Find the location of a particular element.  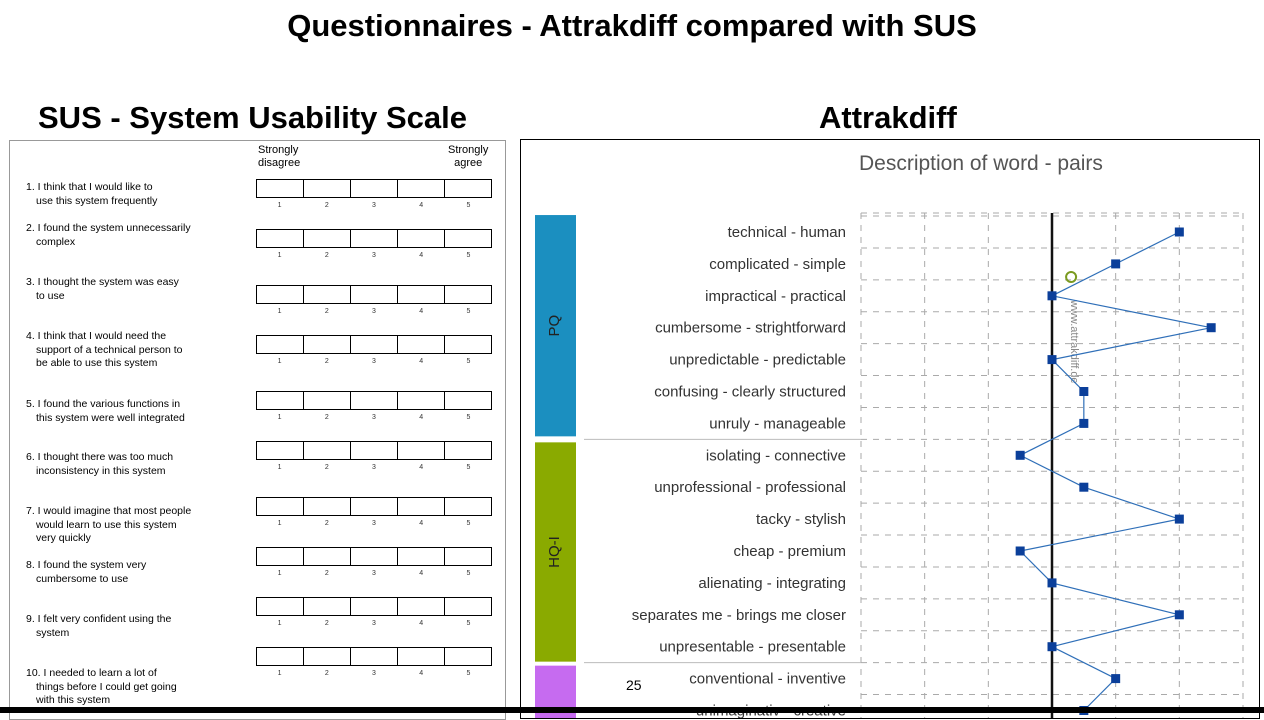

scale-number: 1 is located at coordinates (279, 205).